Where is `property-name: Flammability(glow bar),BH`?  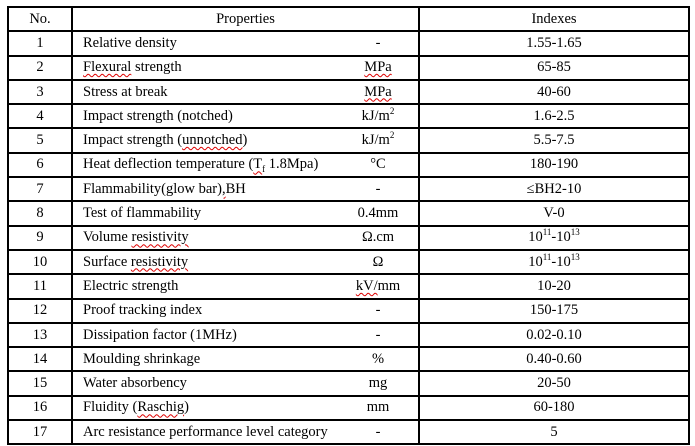
property-name: Flammability(glow bar),BH is located at coordinates (164, 188).